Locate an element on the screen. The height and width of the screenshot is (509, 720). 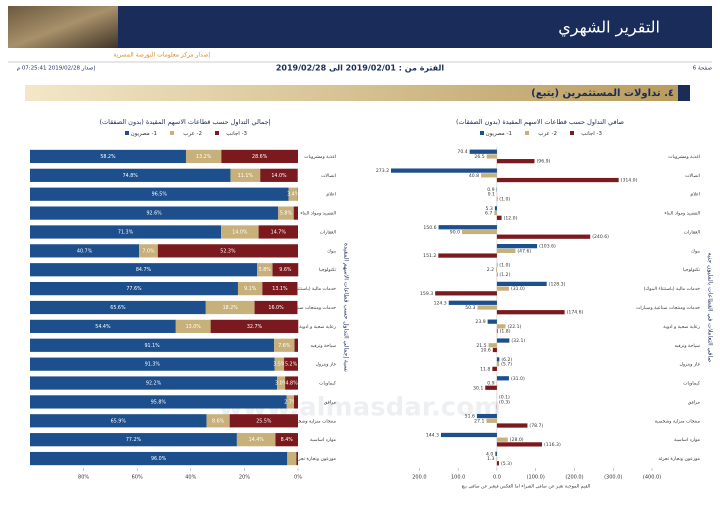
header-photo is located at coordinates (63, 27).